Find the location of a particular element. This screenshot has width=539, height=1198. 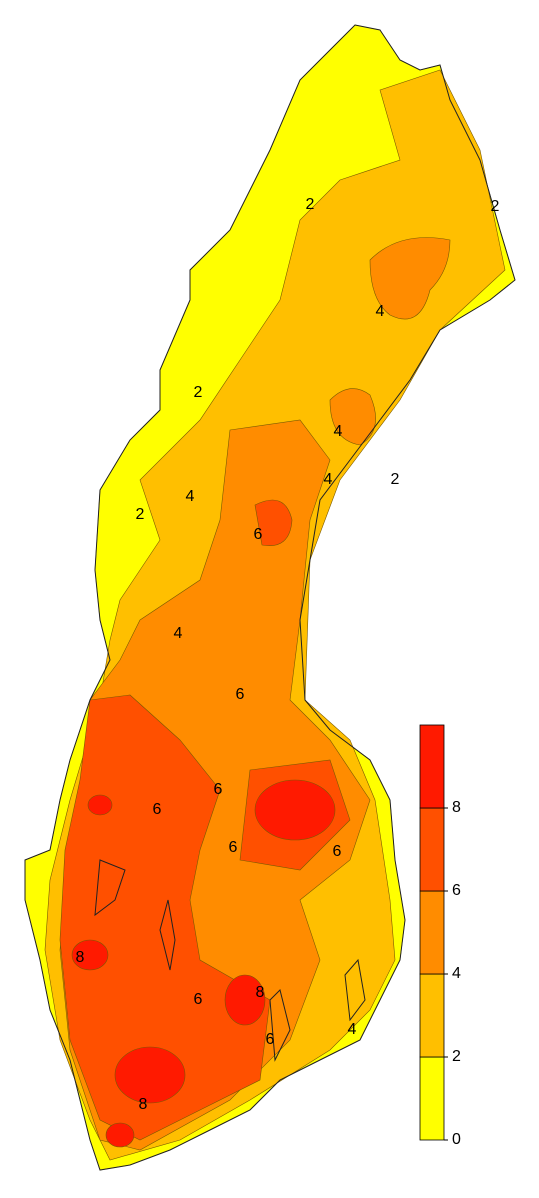

legend-tick-label: 0 is located at coordinates (456, 1139).